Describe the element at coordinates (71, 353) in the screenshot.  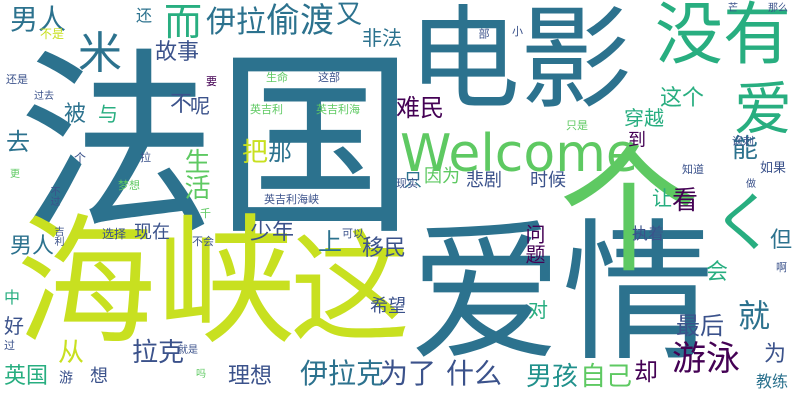
I see `word: 从` at that location.